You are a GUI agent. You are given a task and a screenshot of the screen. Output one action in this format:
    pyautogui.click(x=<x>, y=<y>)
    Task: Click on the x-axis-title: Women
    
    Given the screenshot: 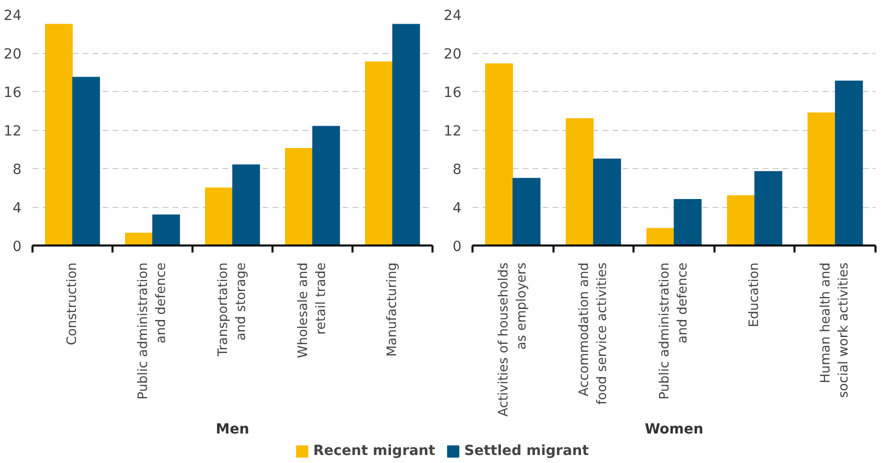 What is the action you would take?
    pyautogui.click(x=674, y=430)
    